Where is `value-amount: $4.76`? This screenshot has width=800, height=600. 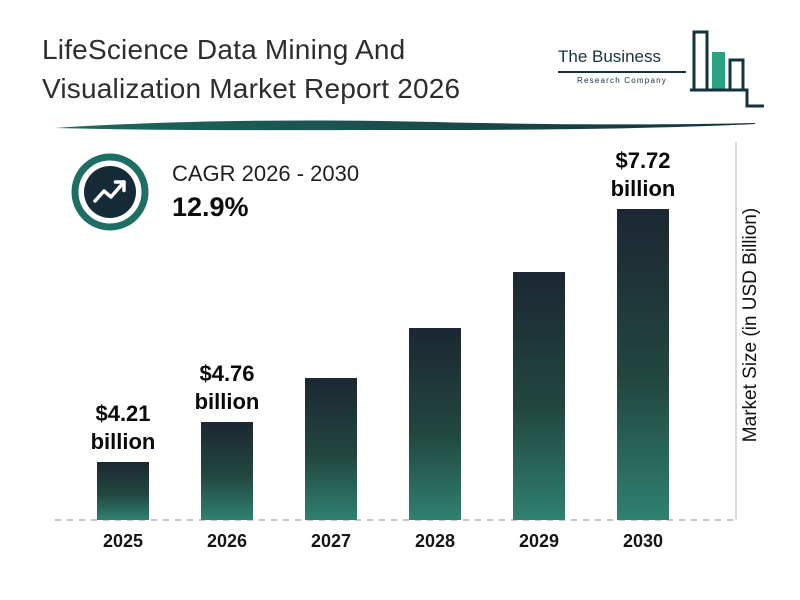 value-amount: $4.76 is located at coordinates (227, 373).